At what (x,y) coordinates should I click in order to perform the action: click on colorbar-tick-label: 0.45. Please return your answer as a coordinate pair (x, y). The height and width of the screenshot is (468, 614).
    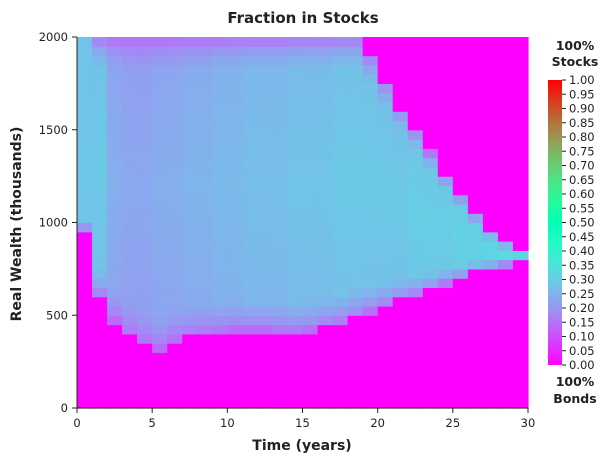
    Looking at the image, I should click on (582, 237).